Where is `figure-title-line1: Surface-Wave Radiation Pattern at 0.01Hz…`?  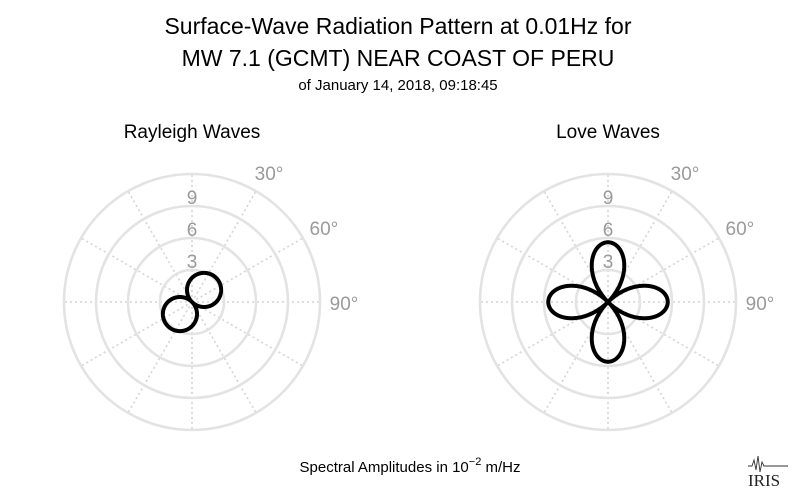 figure-title-line1: Surface-Wave Radiation Pattern at 0.01Hz… is located at coordinates (397, 26).